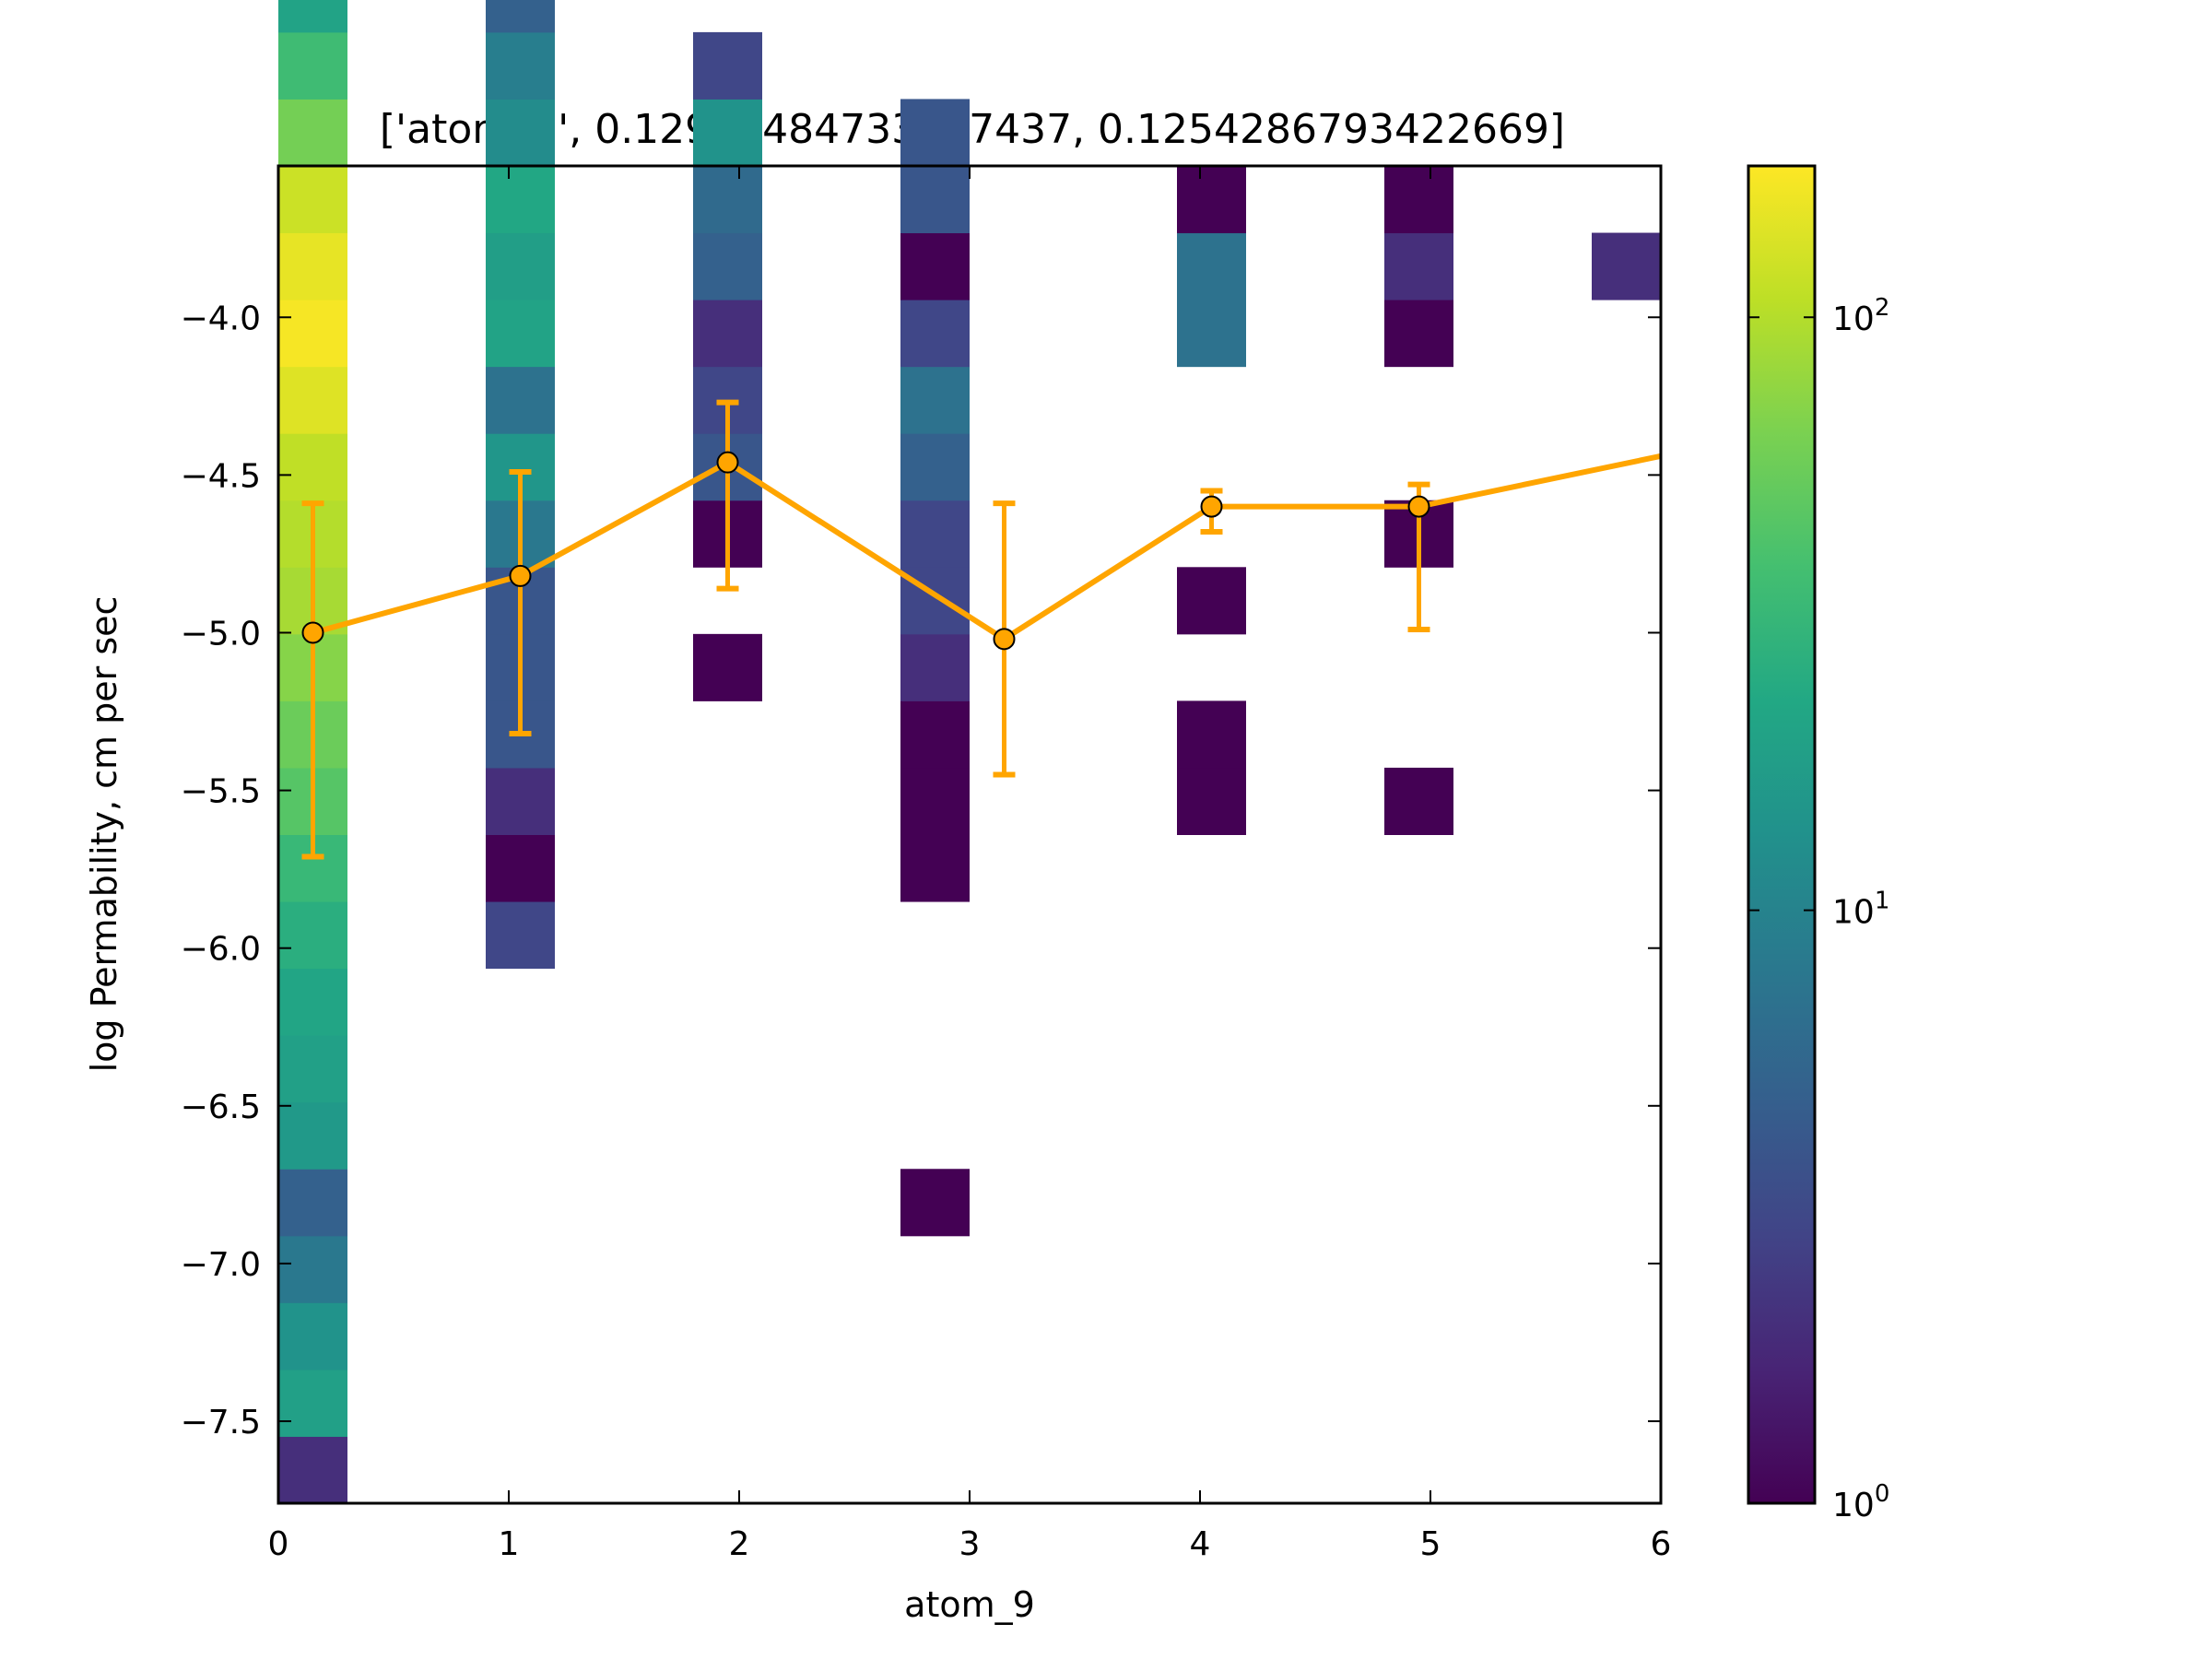  Describe the element at coordinates (221, 634) in the screenshot. I see `y-tick-label: −5.0` at that location.